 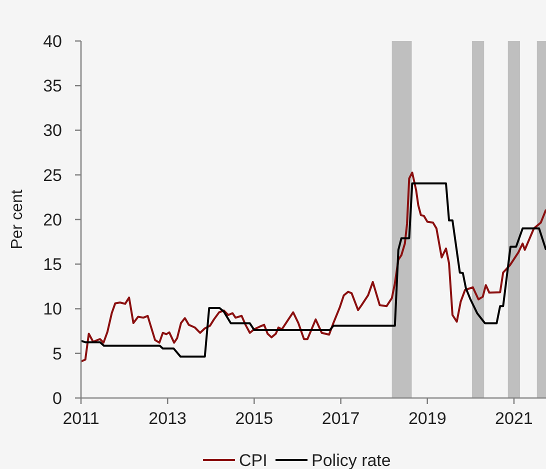 What do you see at coordinates (57, 354) in the screenshot?
I see `y-tick-label: 5` at bounding box center [57, 354].